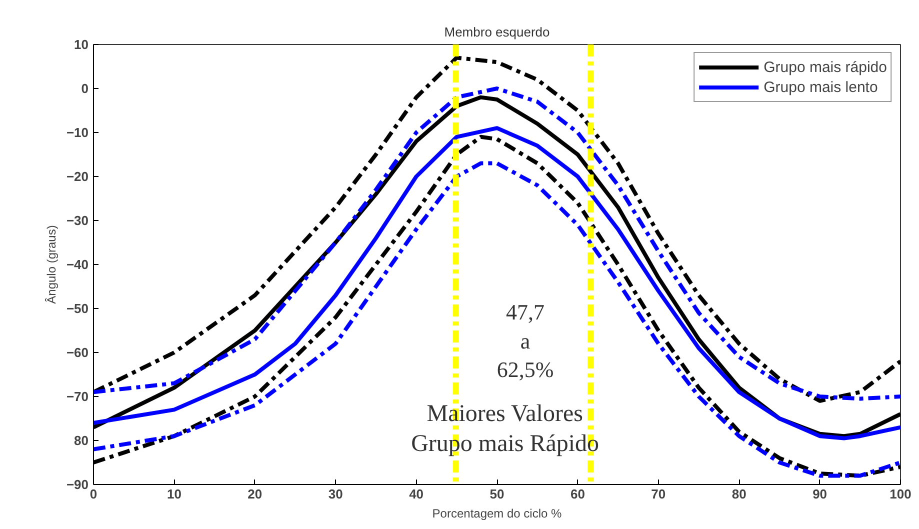 The height and width of the screenshot is (529, 919). Describe the element at coordinates (821, 87) in the screenshot. I see `legend-label: Grupo mais lento` at that location.